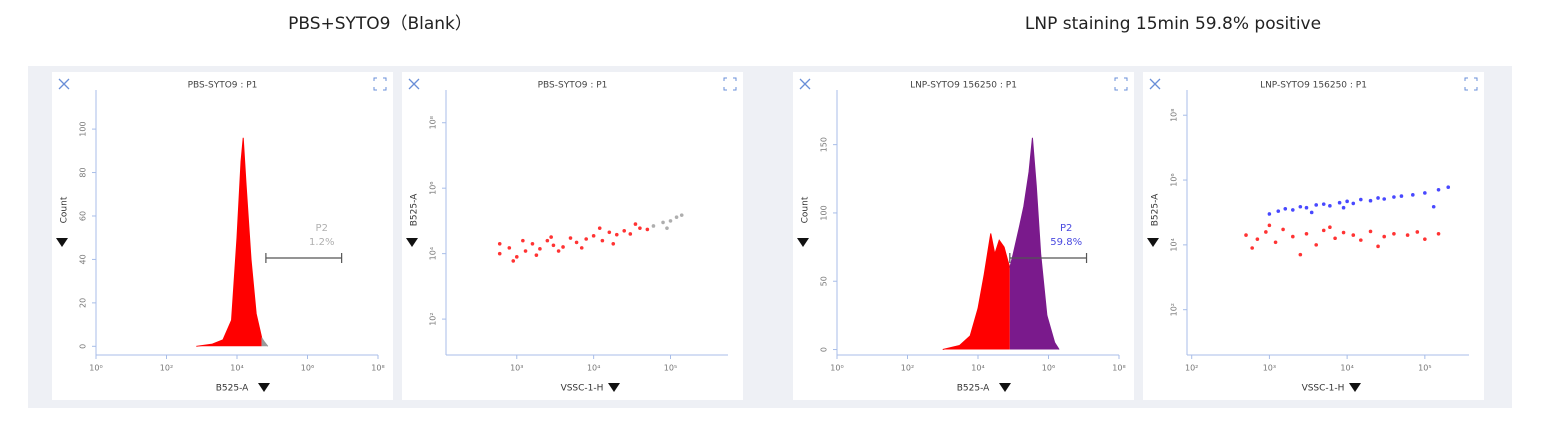  Describe the element at coordinates (1048, 258) in the screenshot. I see `gate` at that location.